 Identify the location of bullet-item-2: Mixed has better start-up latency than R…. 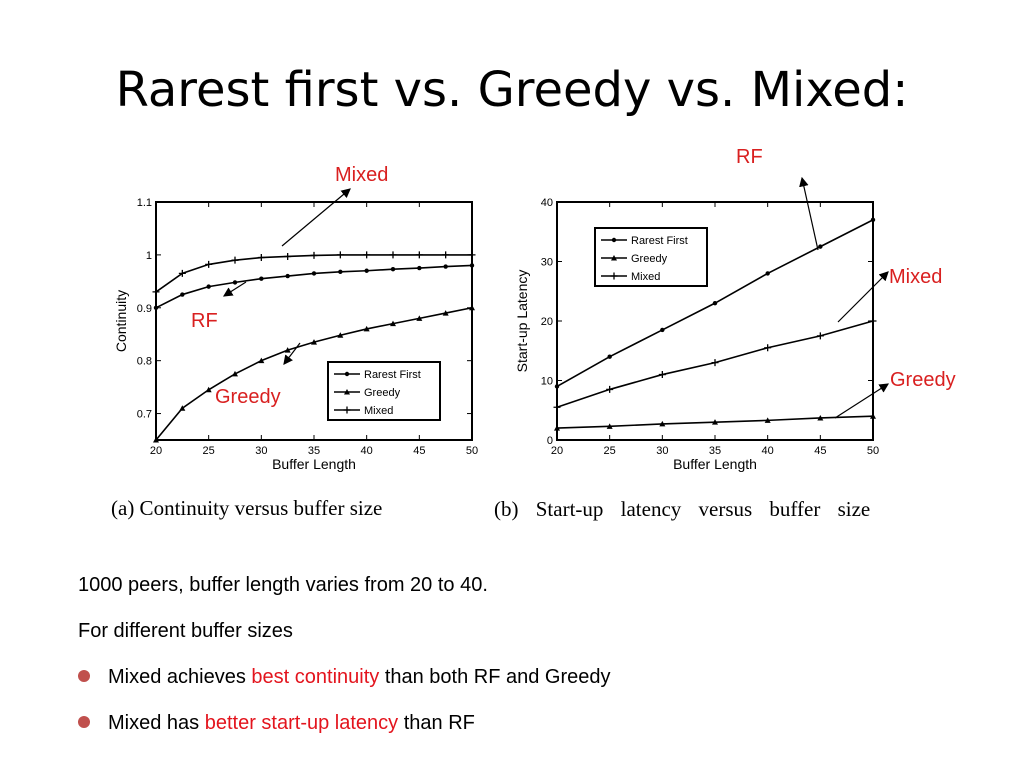
(276, 723).